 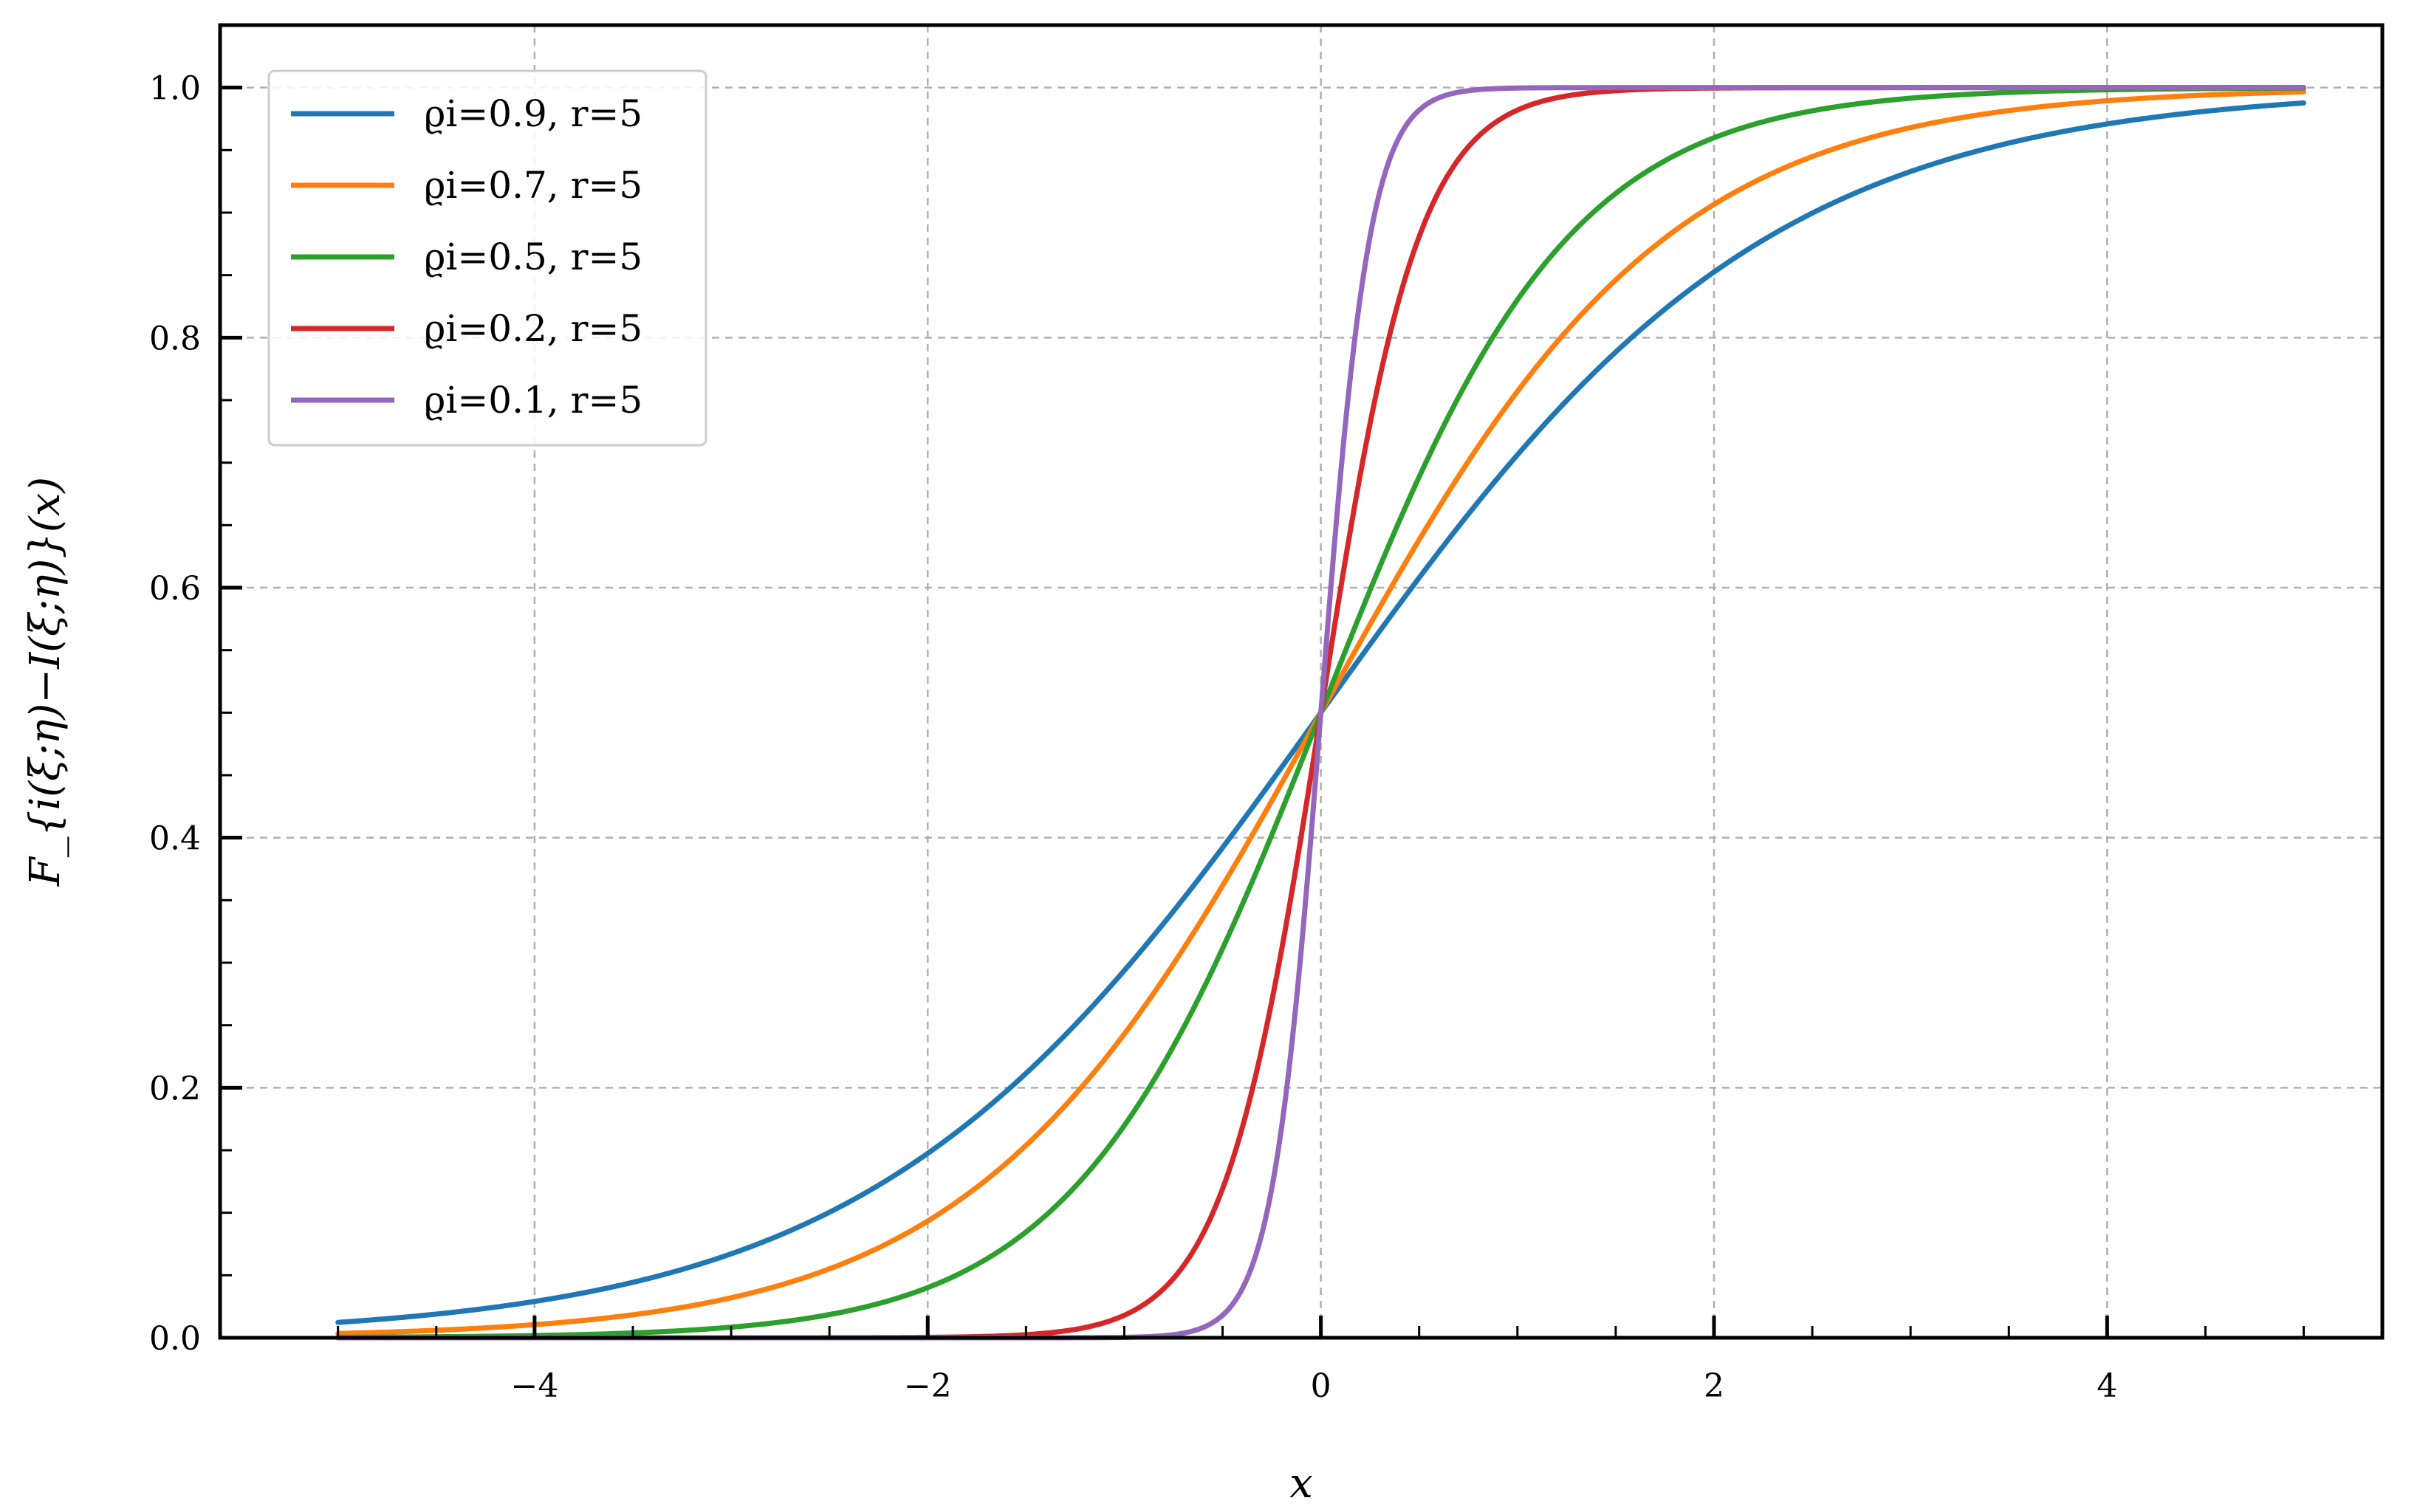 What do you see at coordinates (175, 1339) in the screenshot?
I see `y-tick-label: 0.0` at bounding box center [175, 1339].